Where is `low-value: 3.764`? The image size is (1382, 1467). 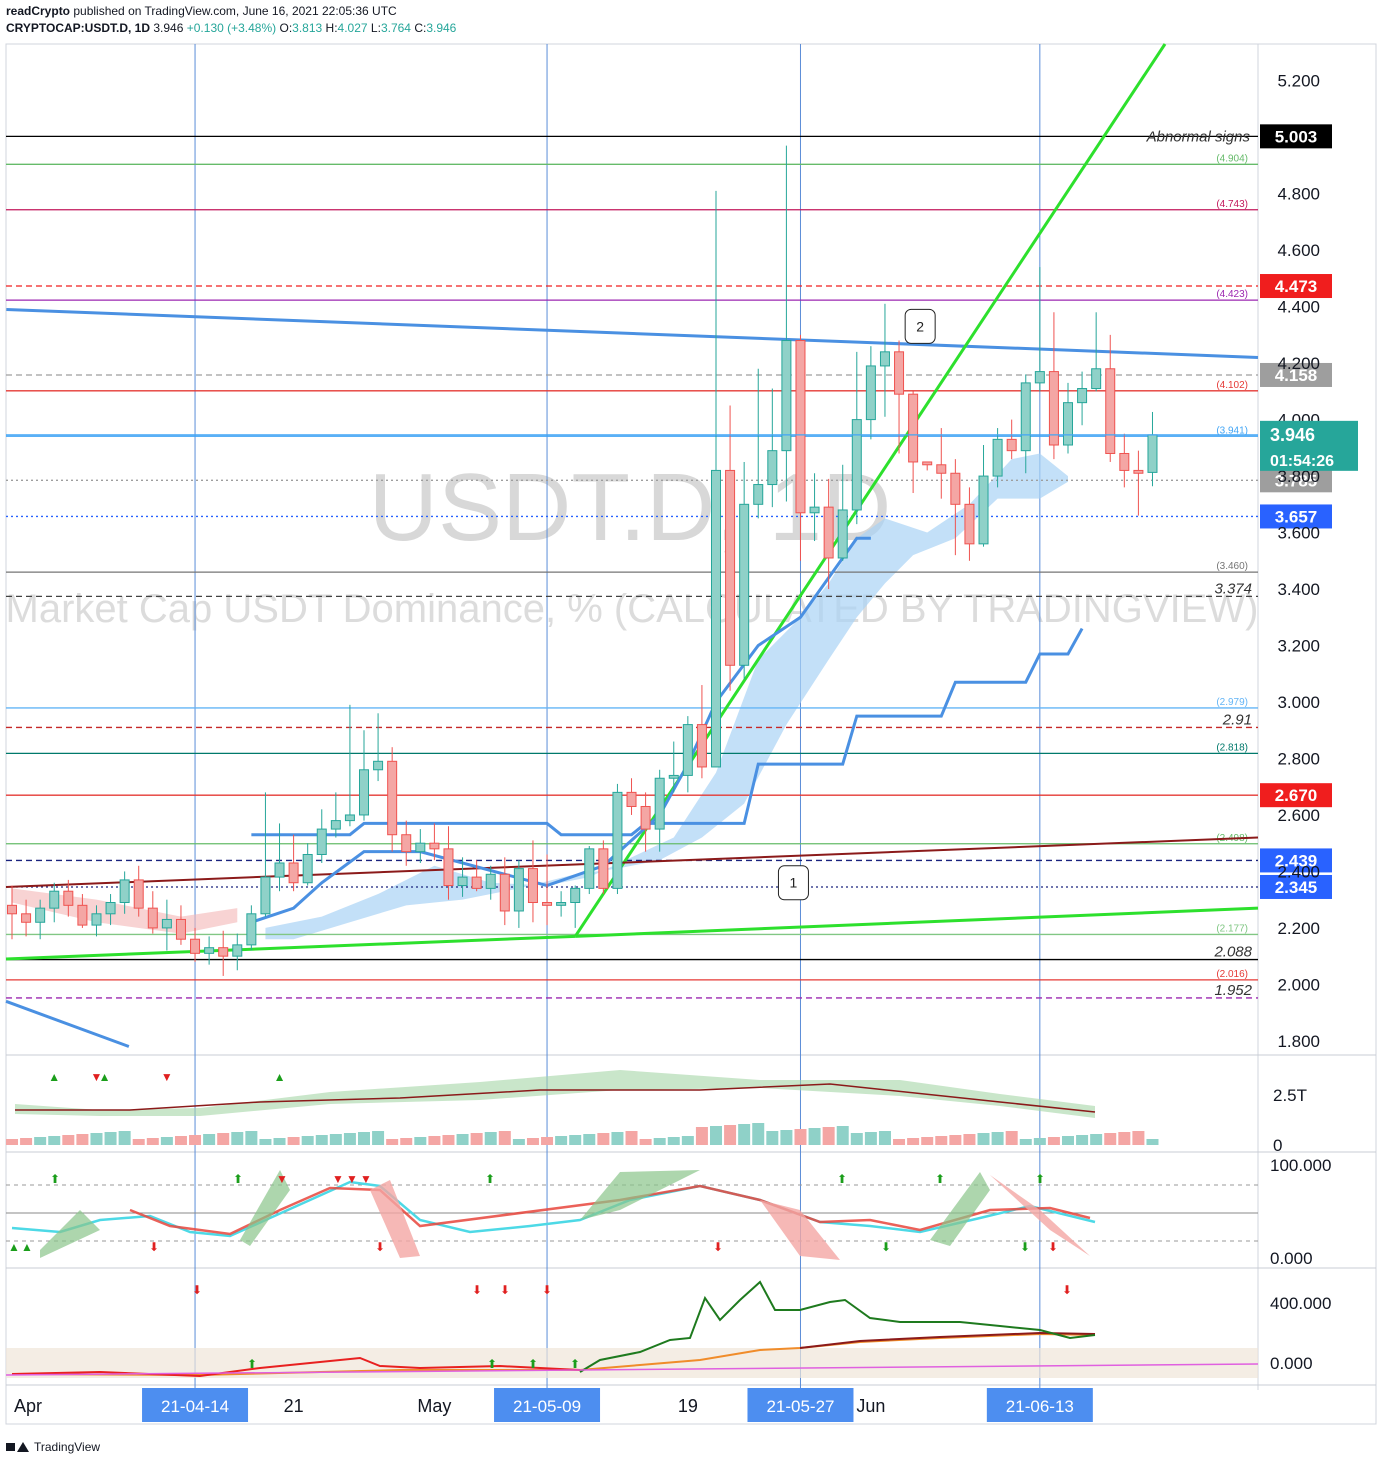
low-value: 3.764 is located at coordinates (395, 28).